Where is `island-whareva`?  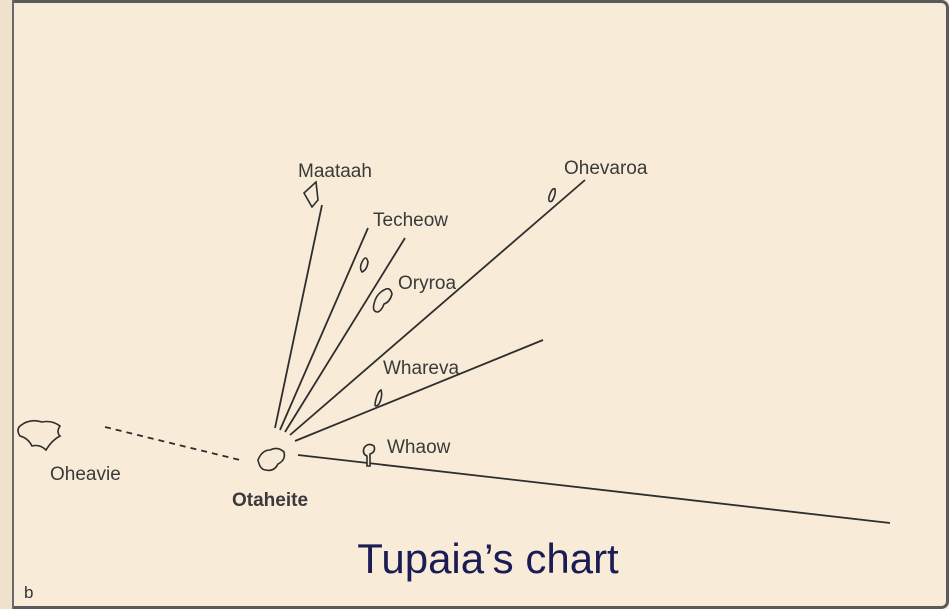
island-whareva is located at coordinates (378, 397).